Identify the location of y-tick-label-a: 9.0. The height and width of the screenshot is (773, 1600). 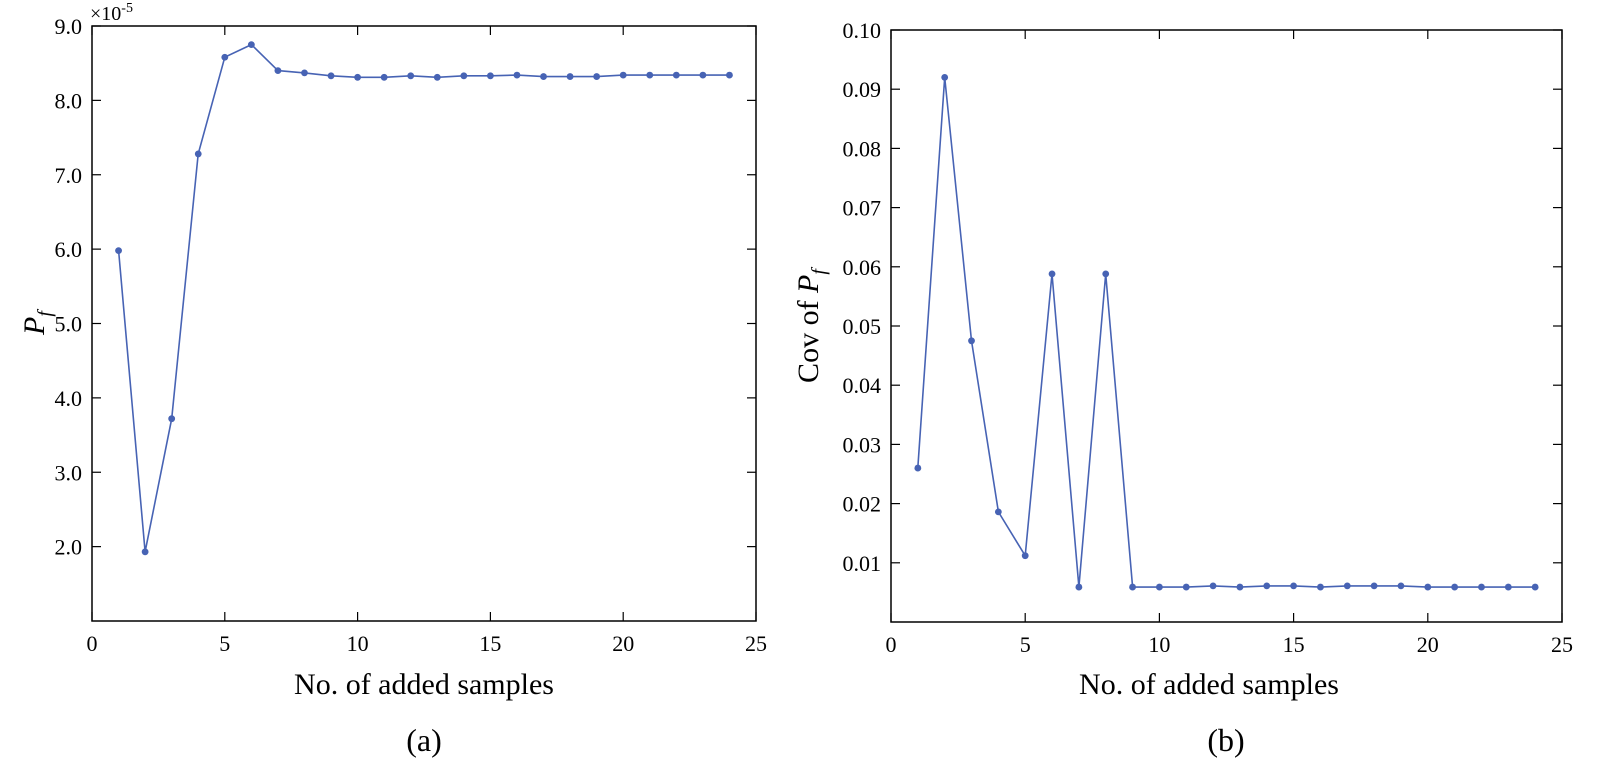
(69, 26).